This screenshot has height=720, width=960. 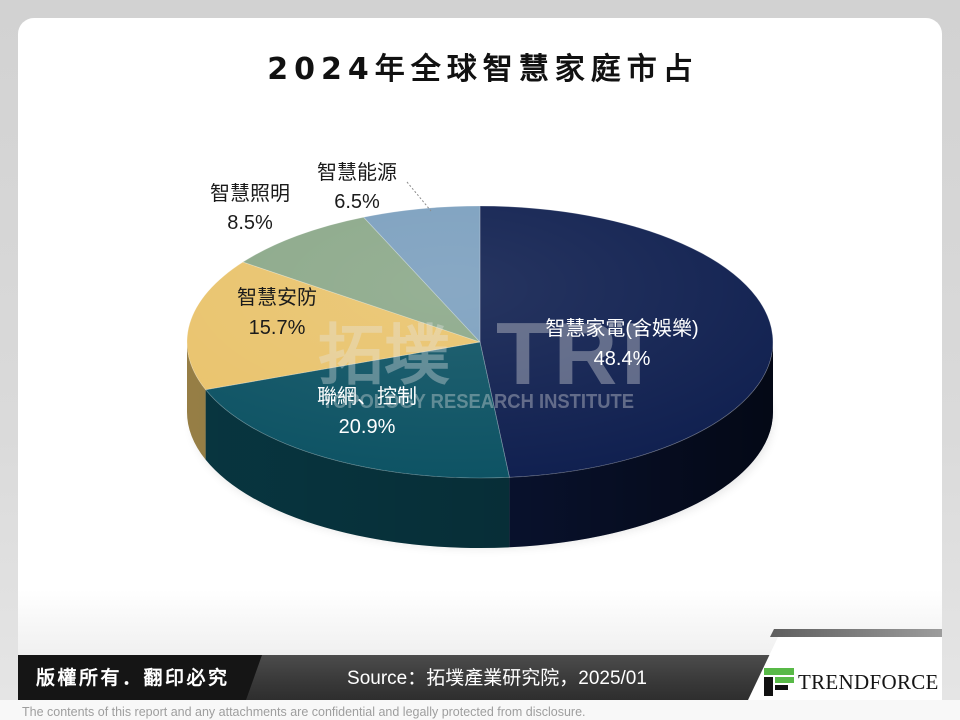 I want to click on watermark-en: TOPOLOGY RESEARCH INSTITUTE, so click(x=478, y=402).